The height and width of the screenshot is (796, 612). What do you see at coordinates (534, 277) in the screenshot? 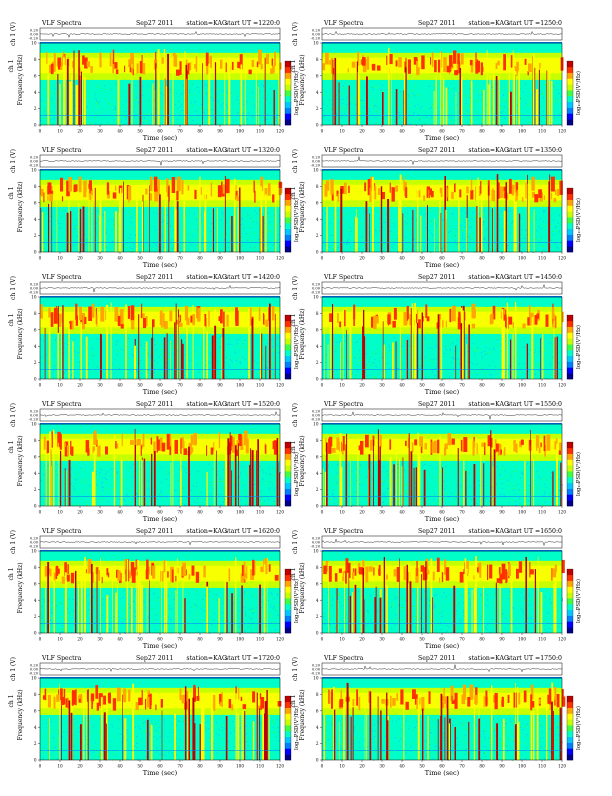
I see `panel-header-start-ut: start UT =1450:0` at bounding box center [534, 277].